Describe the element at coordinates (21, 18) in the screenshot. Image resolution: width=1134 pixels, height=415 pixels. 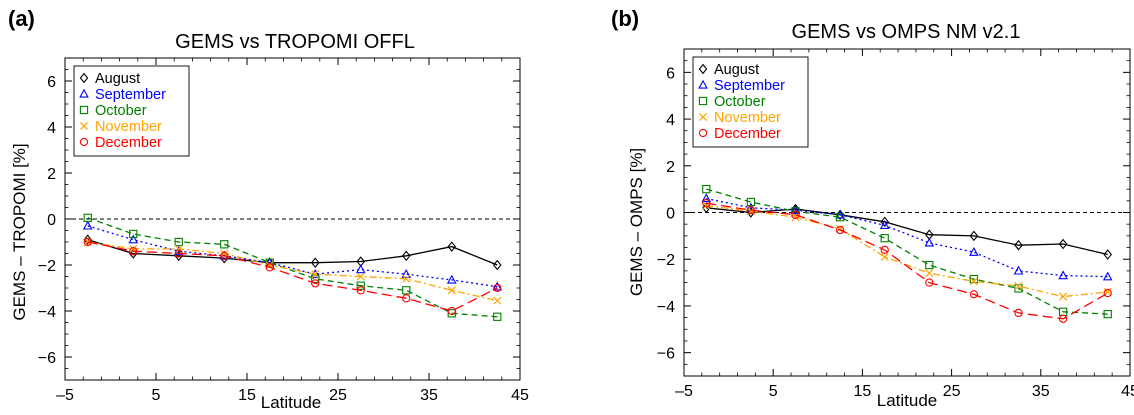
I see `panel-label: (a)` at that location.